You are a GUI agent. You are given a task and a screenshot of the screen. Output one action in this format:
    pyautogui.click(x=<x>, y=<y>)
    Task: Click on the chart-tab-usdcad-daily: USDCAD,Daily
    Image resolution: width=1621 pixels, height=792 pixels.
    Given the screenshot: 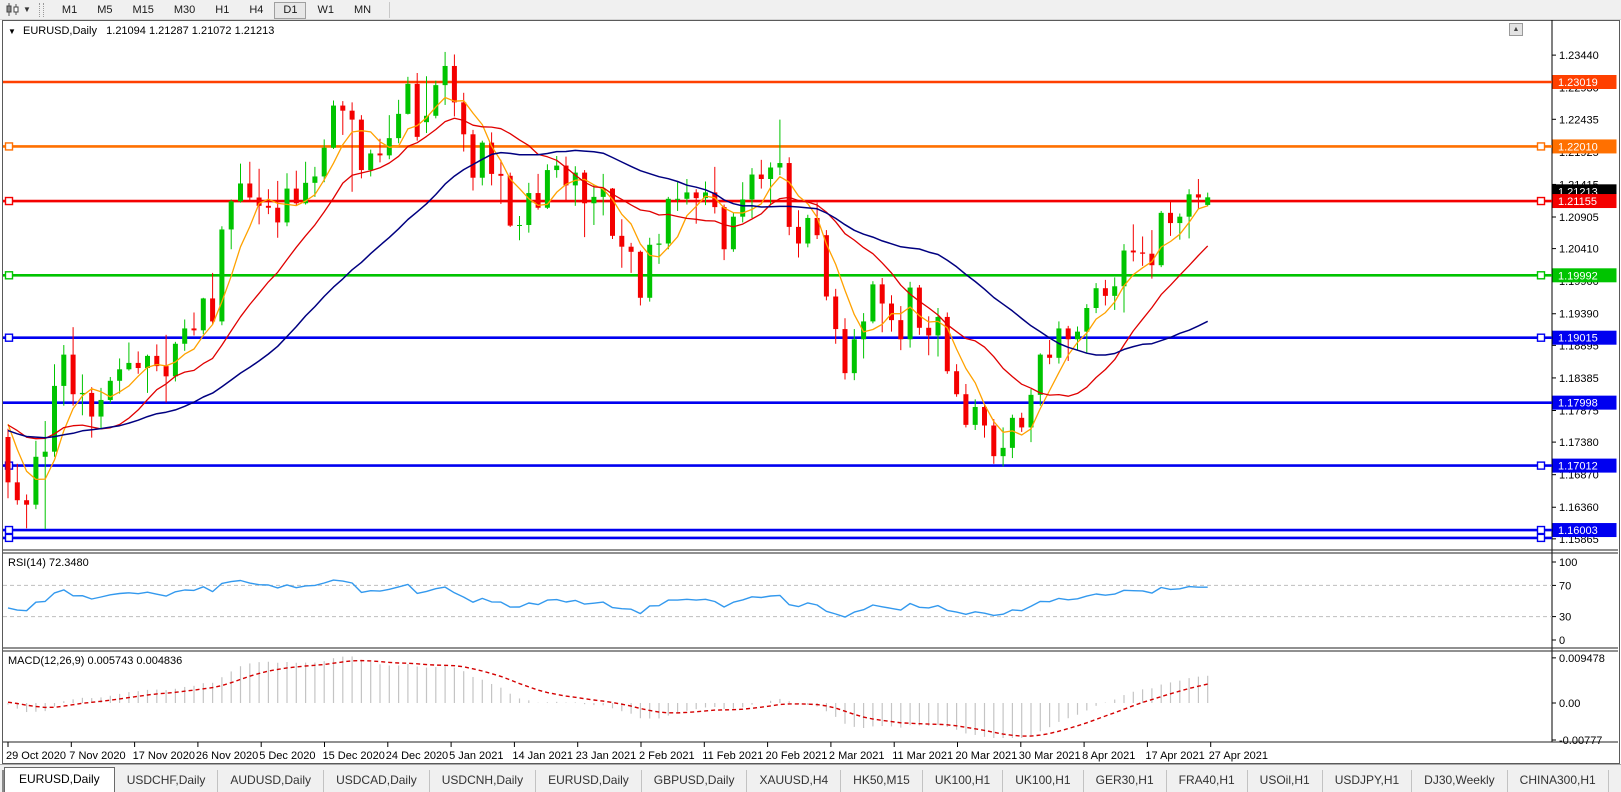 What is the action you would take?
    pyautogui.click(x=377, y=781)
    